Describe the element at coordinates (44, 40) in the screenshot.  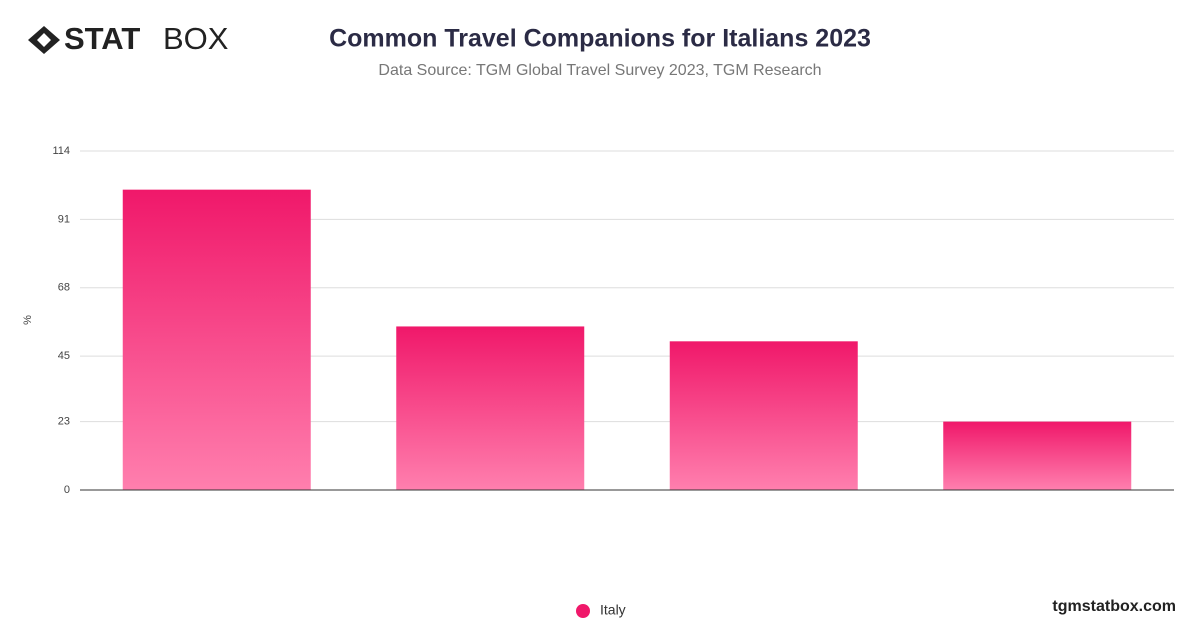
I see `logo-icon` at that location.